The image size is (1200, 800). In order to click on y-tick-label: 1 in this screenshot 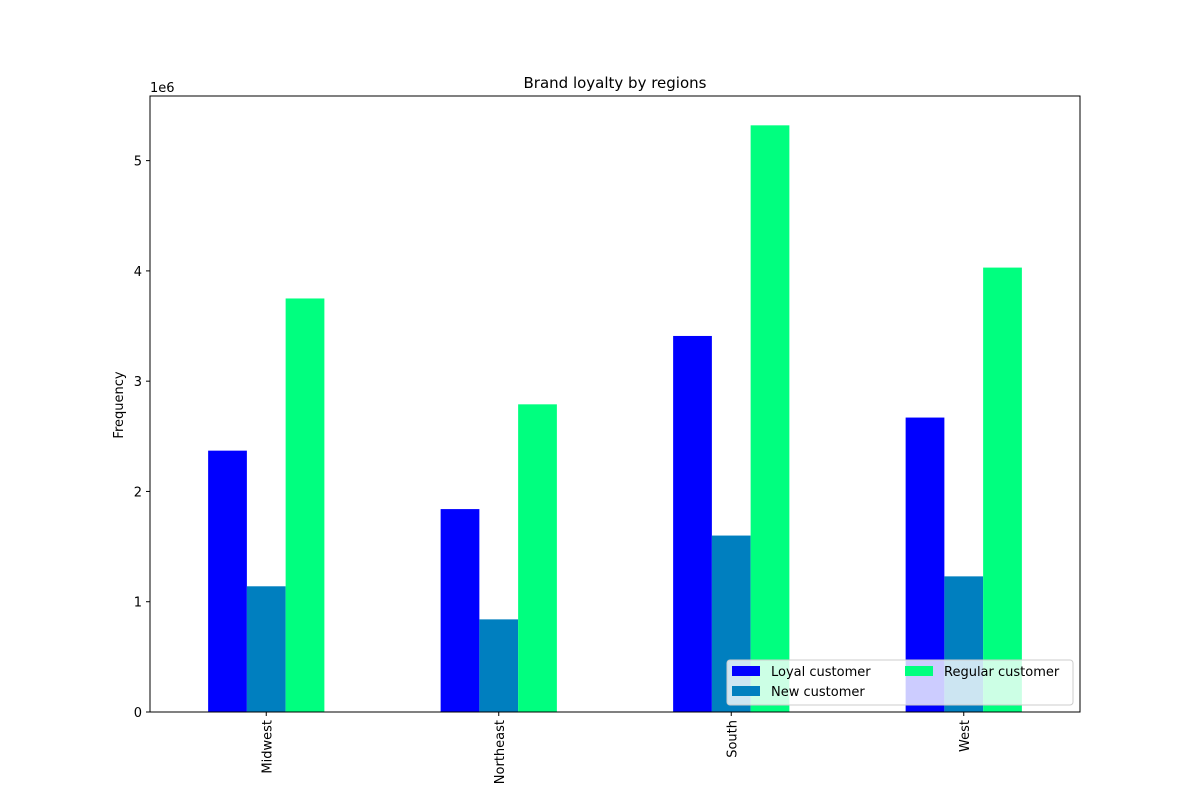, I will do `click(138, 603)`.